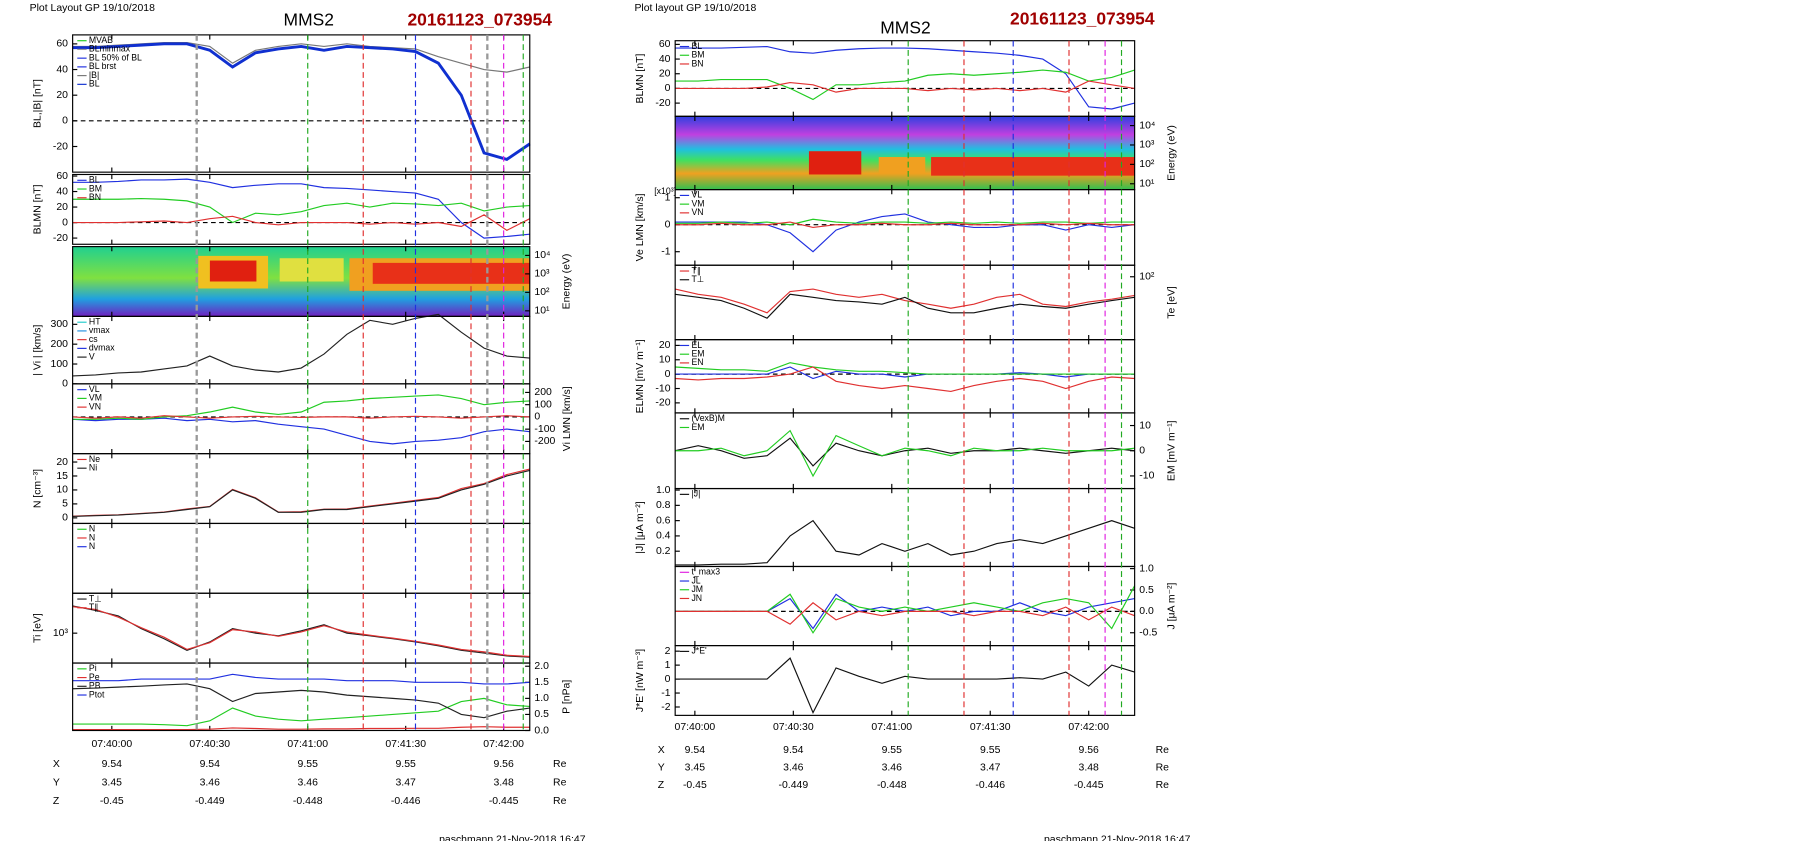  What do you see at coordinates (60, 324) in the screenshot?
I see `y-tick-label: 300` at bounding box center [60, 324].